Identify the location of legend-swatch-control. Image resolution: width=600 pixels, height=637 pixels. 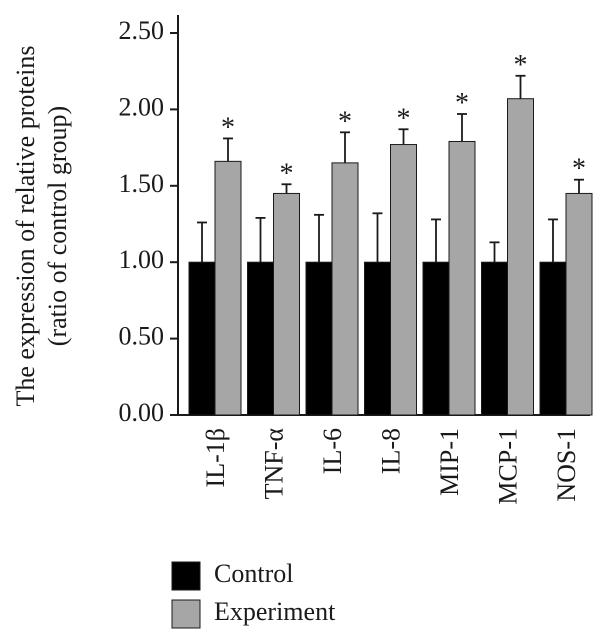
(186, 576).